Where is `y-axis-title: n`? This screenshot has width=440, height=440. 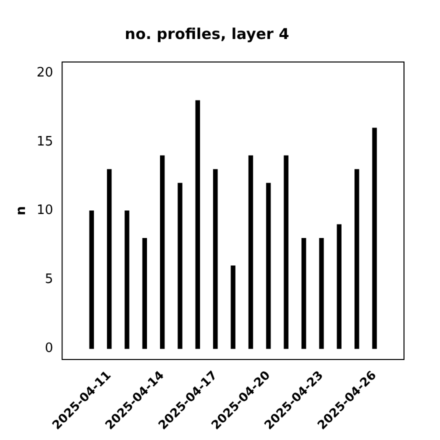 y-axis-title: n is located at coordinates (22, 211).